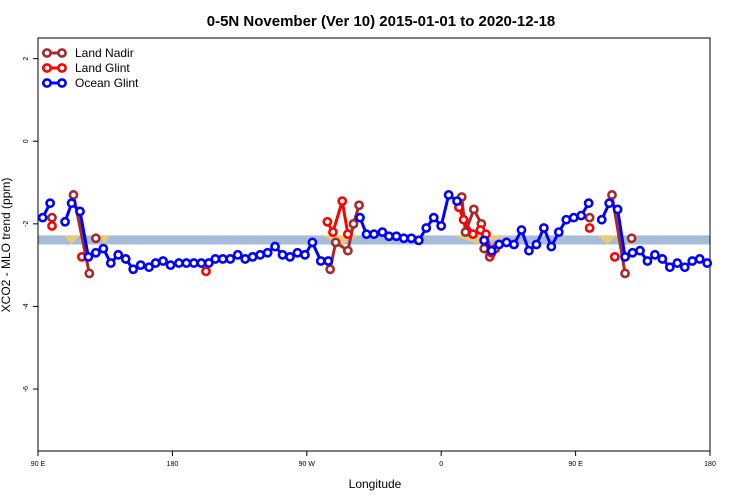  I want to click on x-tick-label-3: 0, so click(441, 464).